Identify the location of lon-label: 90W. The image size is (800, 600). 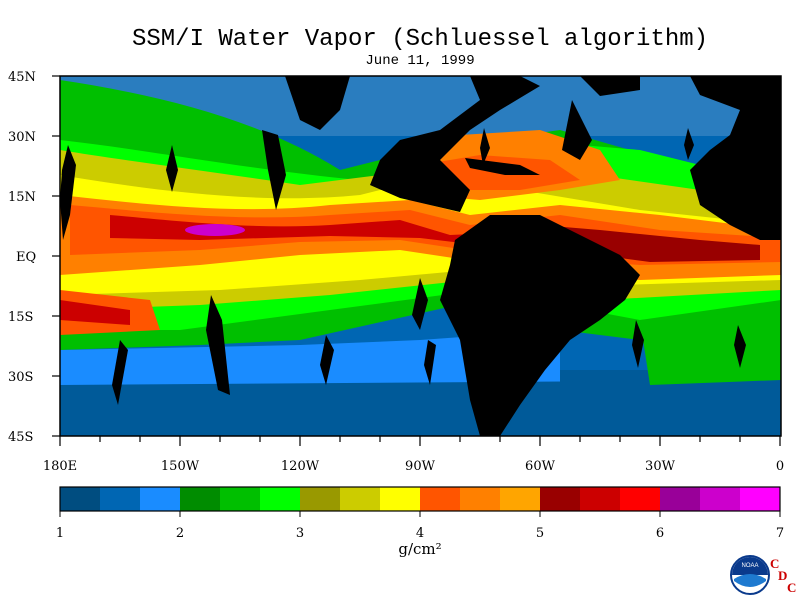
(420, 466).